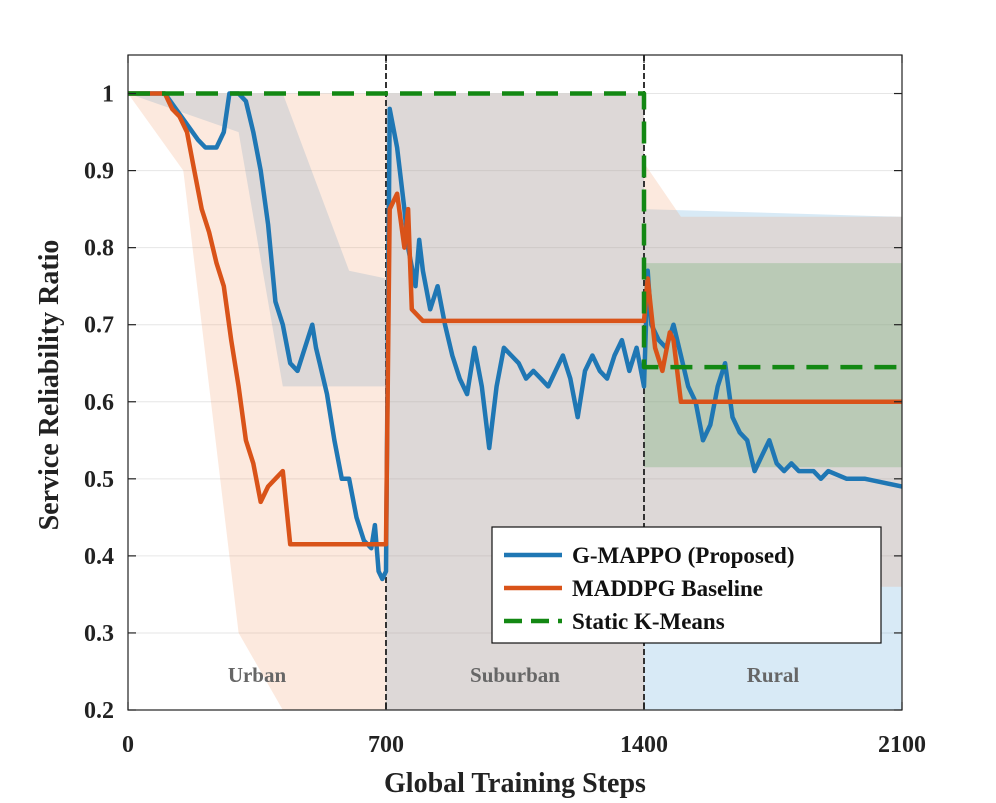 Image resolution: width=996 pixels, height=803 pixels. I want to click on y-tick-label: 0.4, so click(99, 557).